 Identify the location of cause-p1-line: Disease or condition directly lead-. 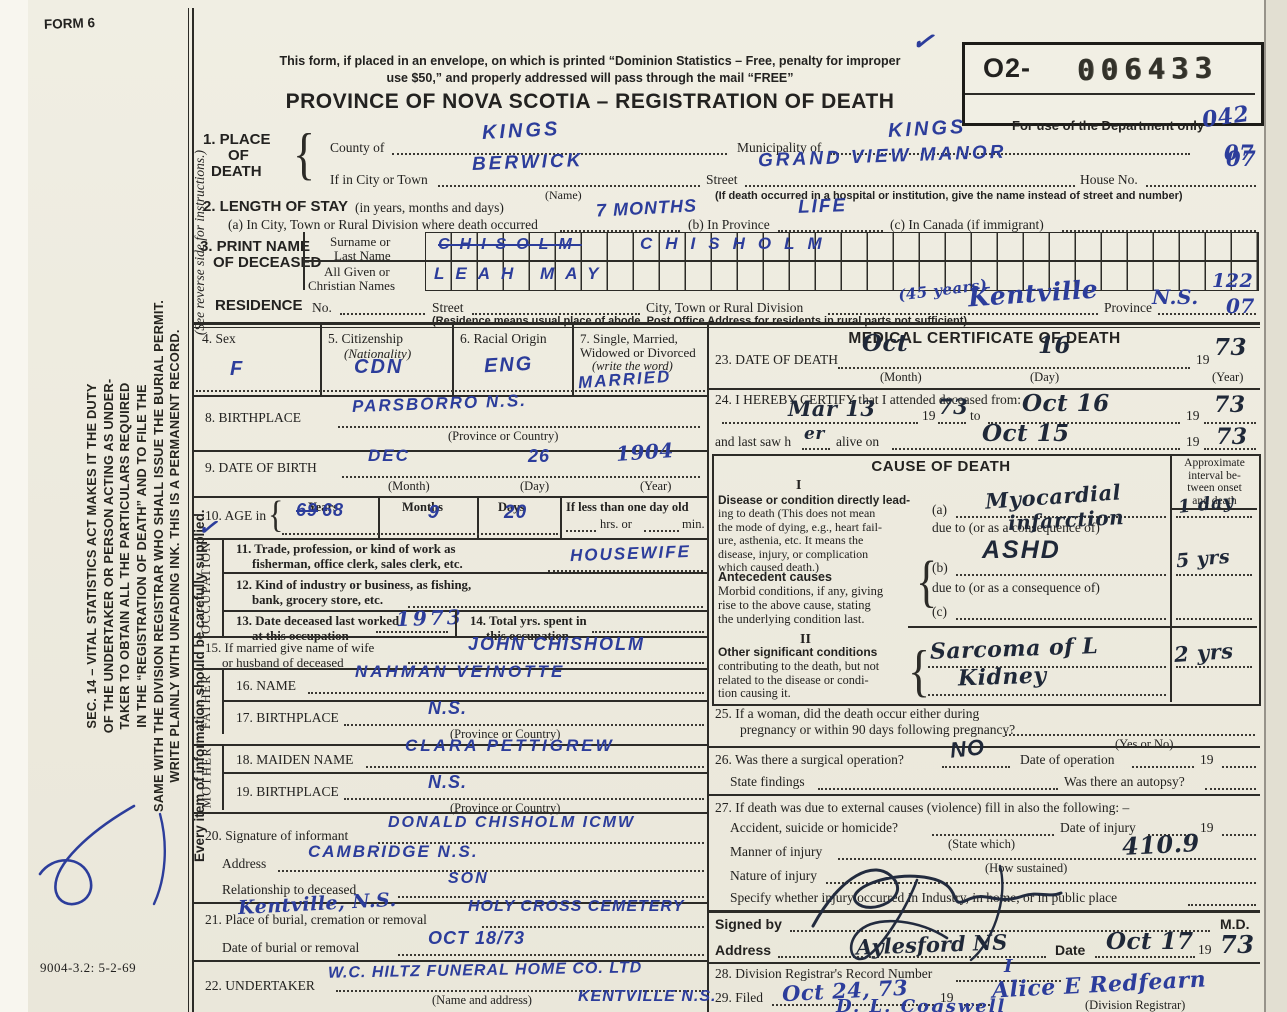
(814, 500).